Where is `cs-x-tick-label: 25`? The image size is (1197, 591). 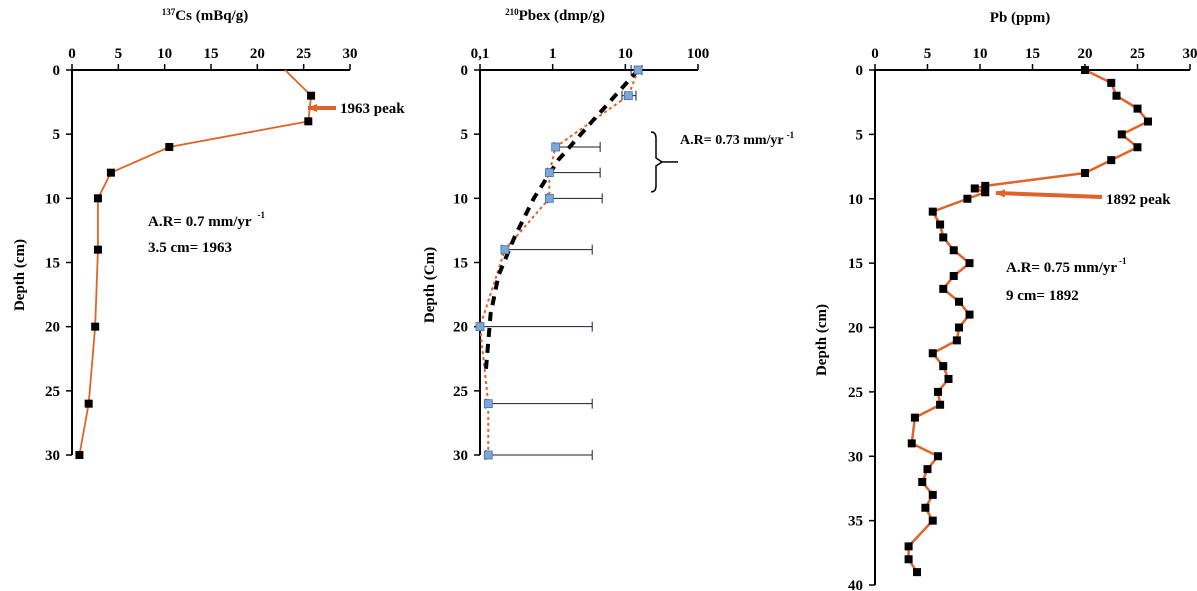 cs-x-tick-label: 25 is located at coordinates (303, 54).